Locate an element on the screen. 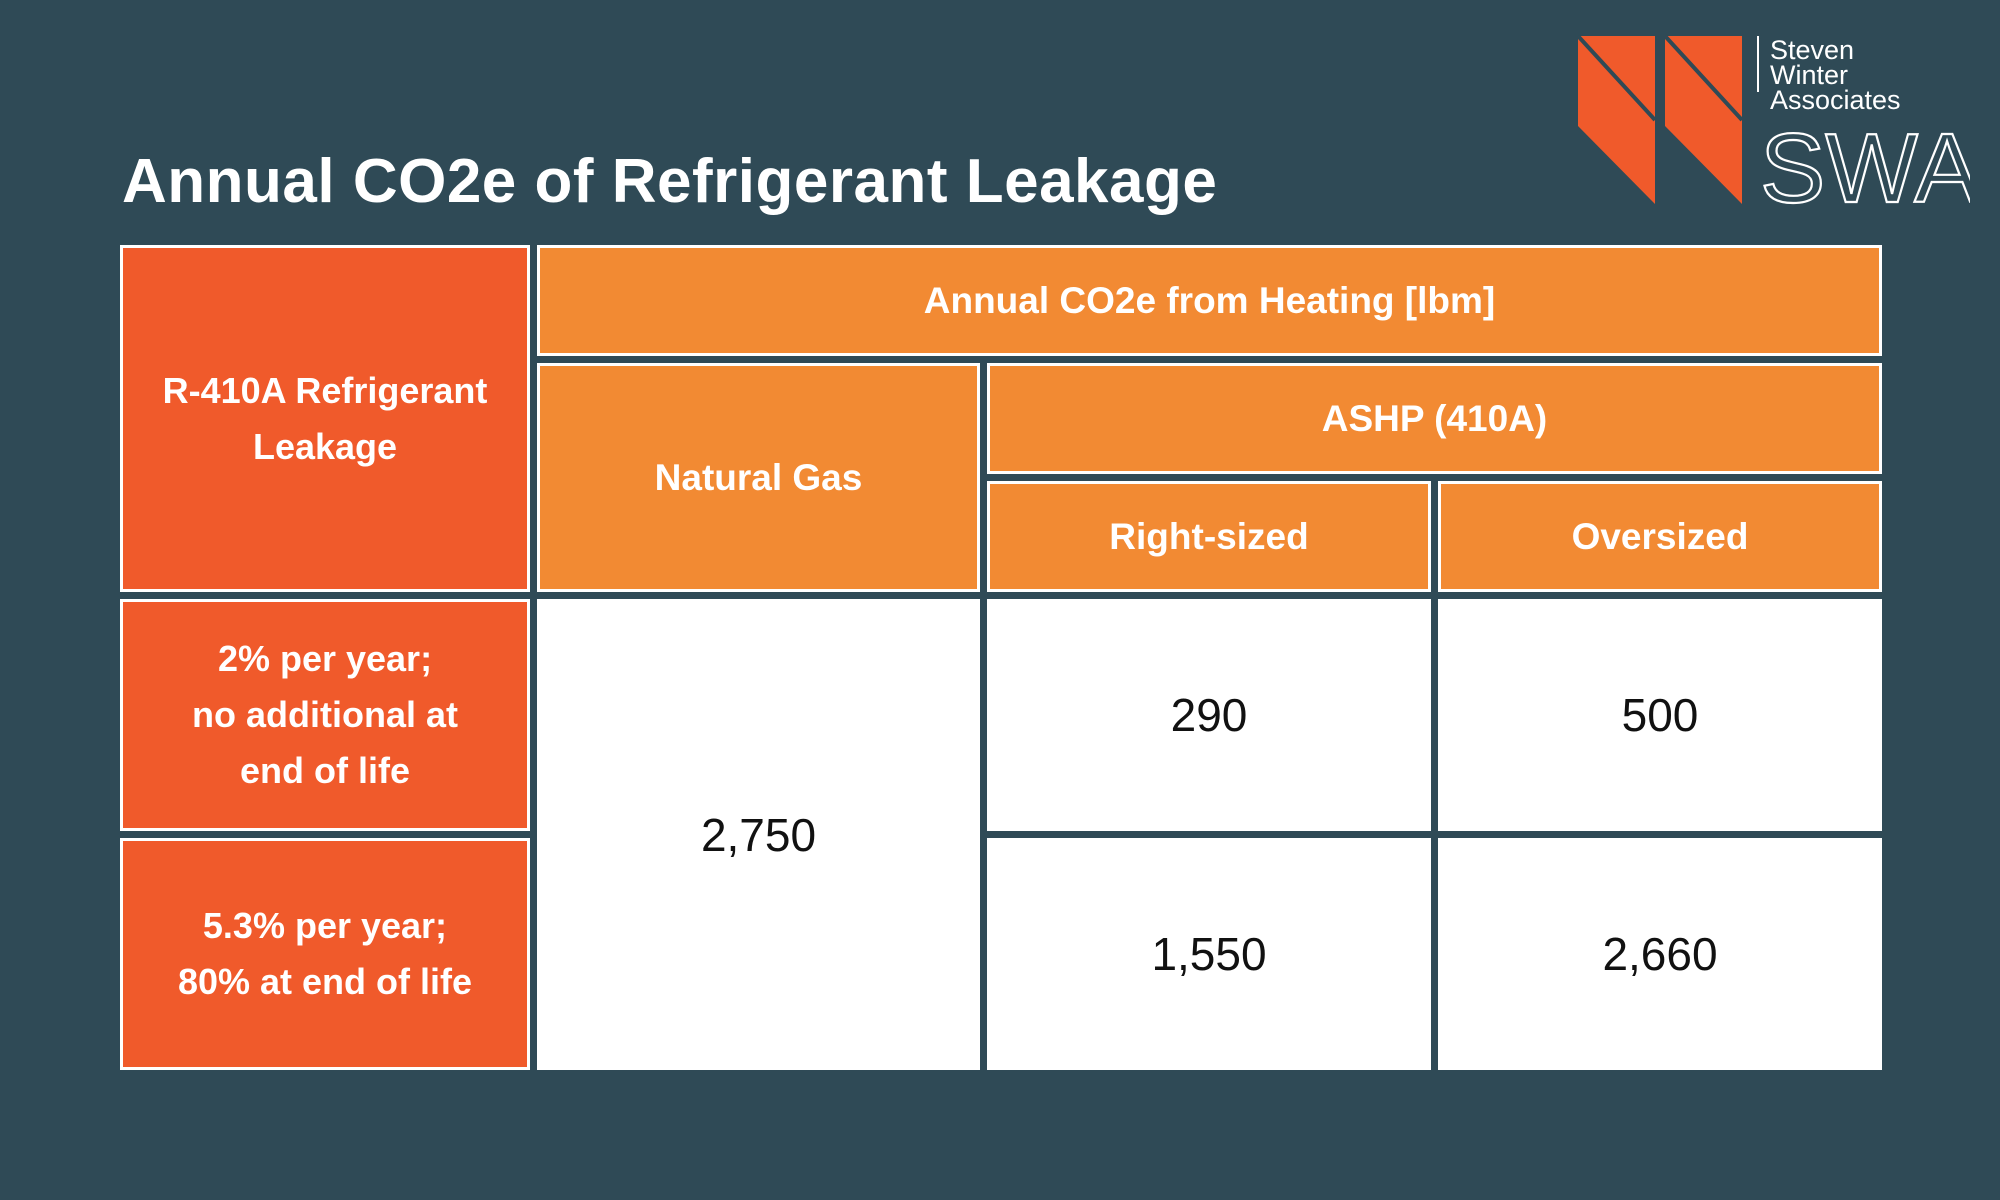  swa-logo: Steven Winter Associates SWA is located at coordinates (1773, 124).